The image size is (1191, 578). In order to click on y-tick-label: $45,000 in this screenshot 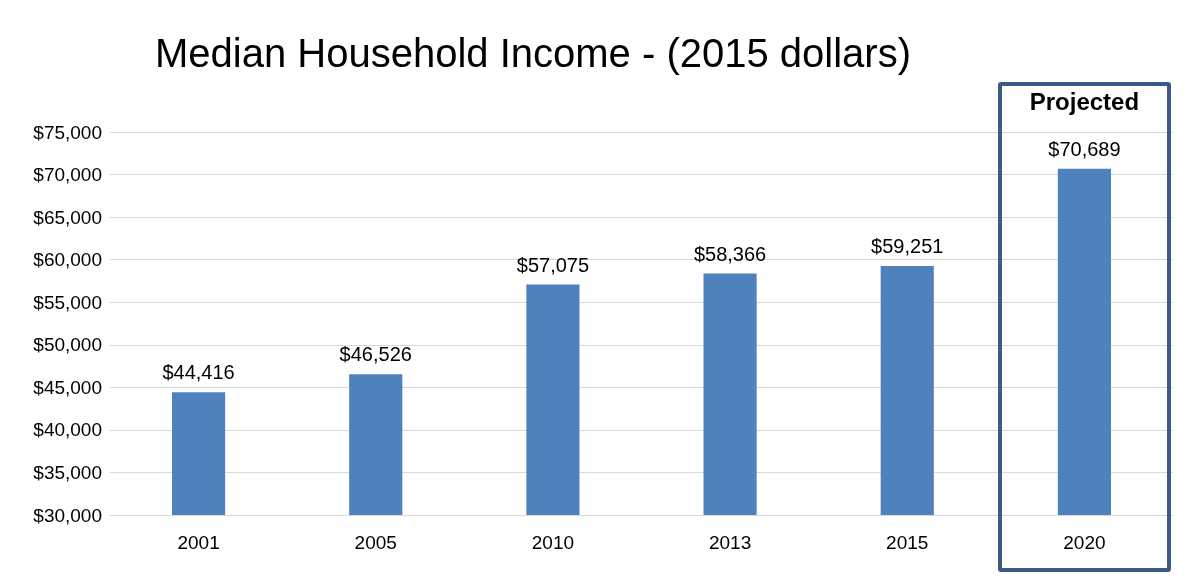, I will do `click(67, 387)`.